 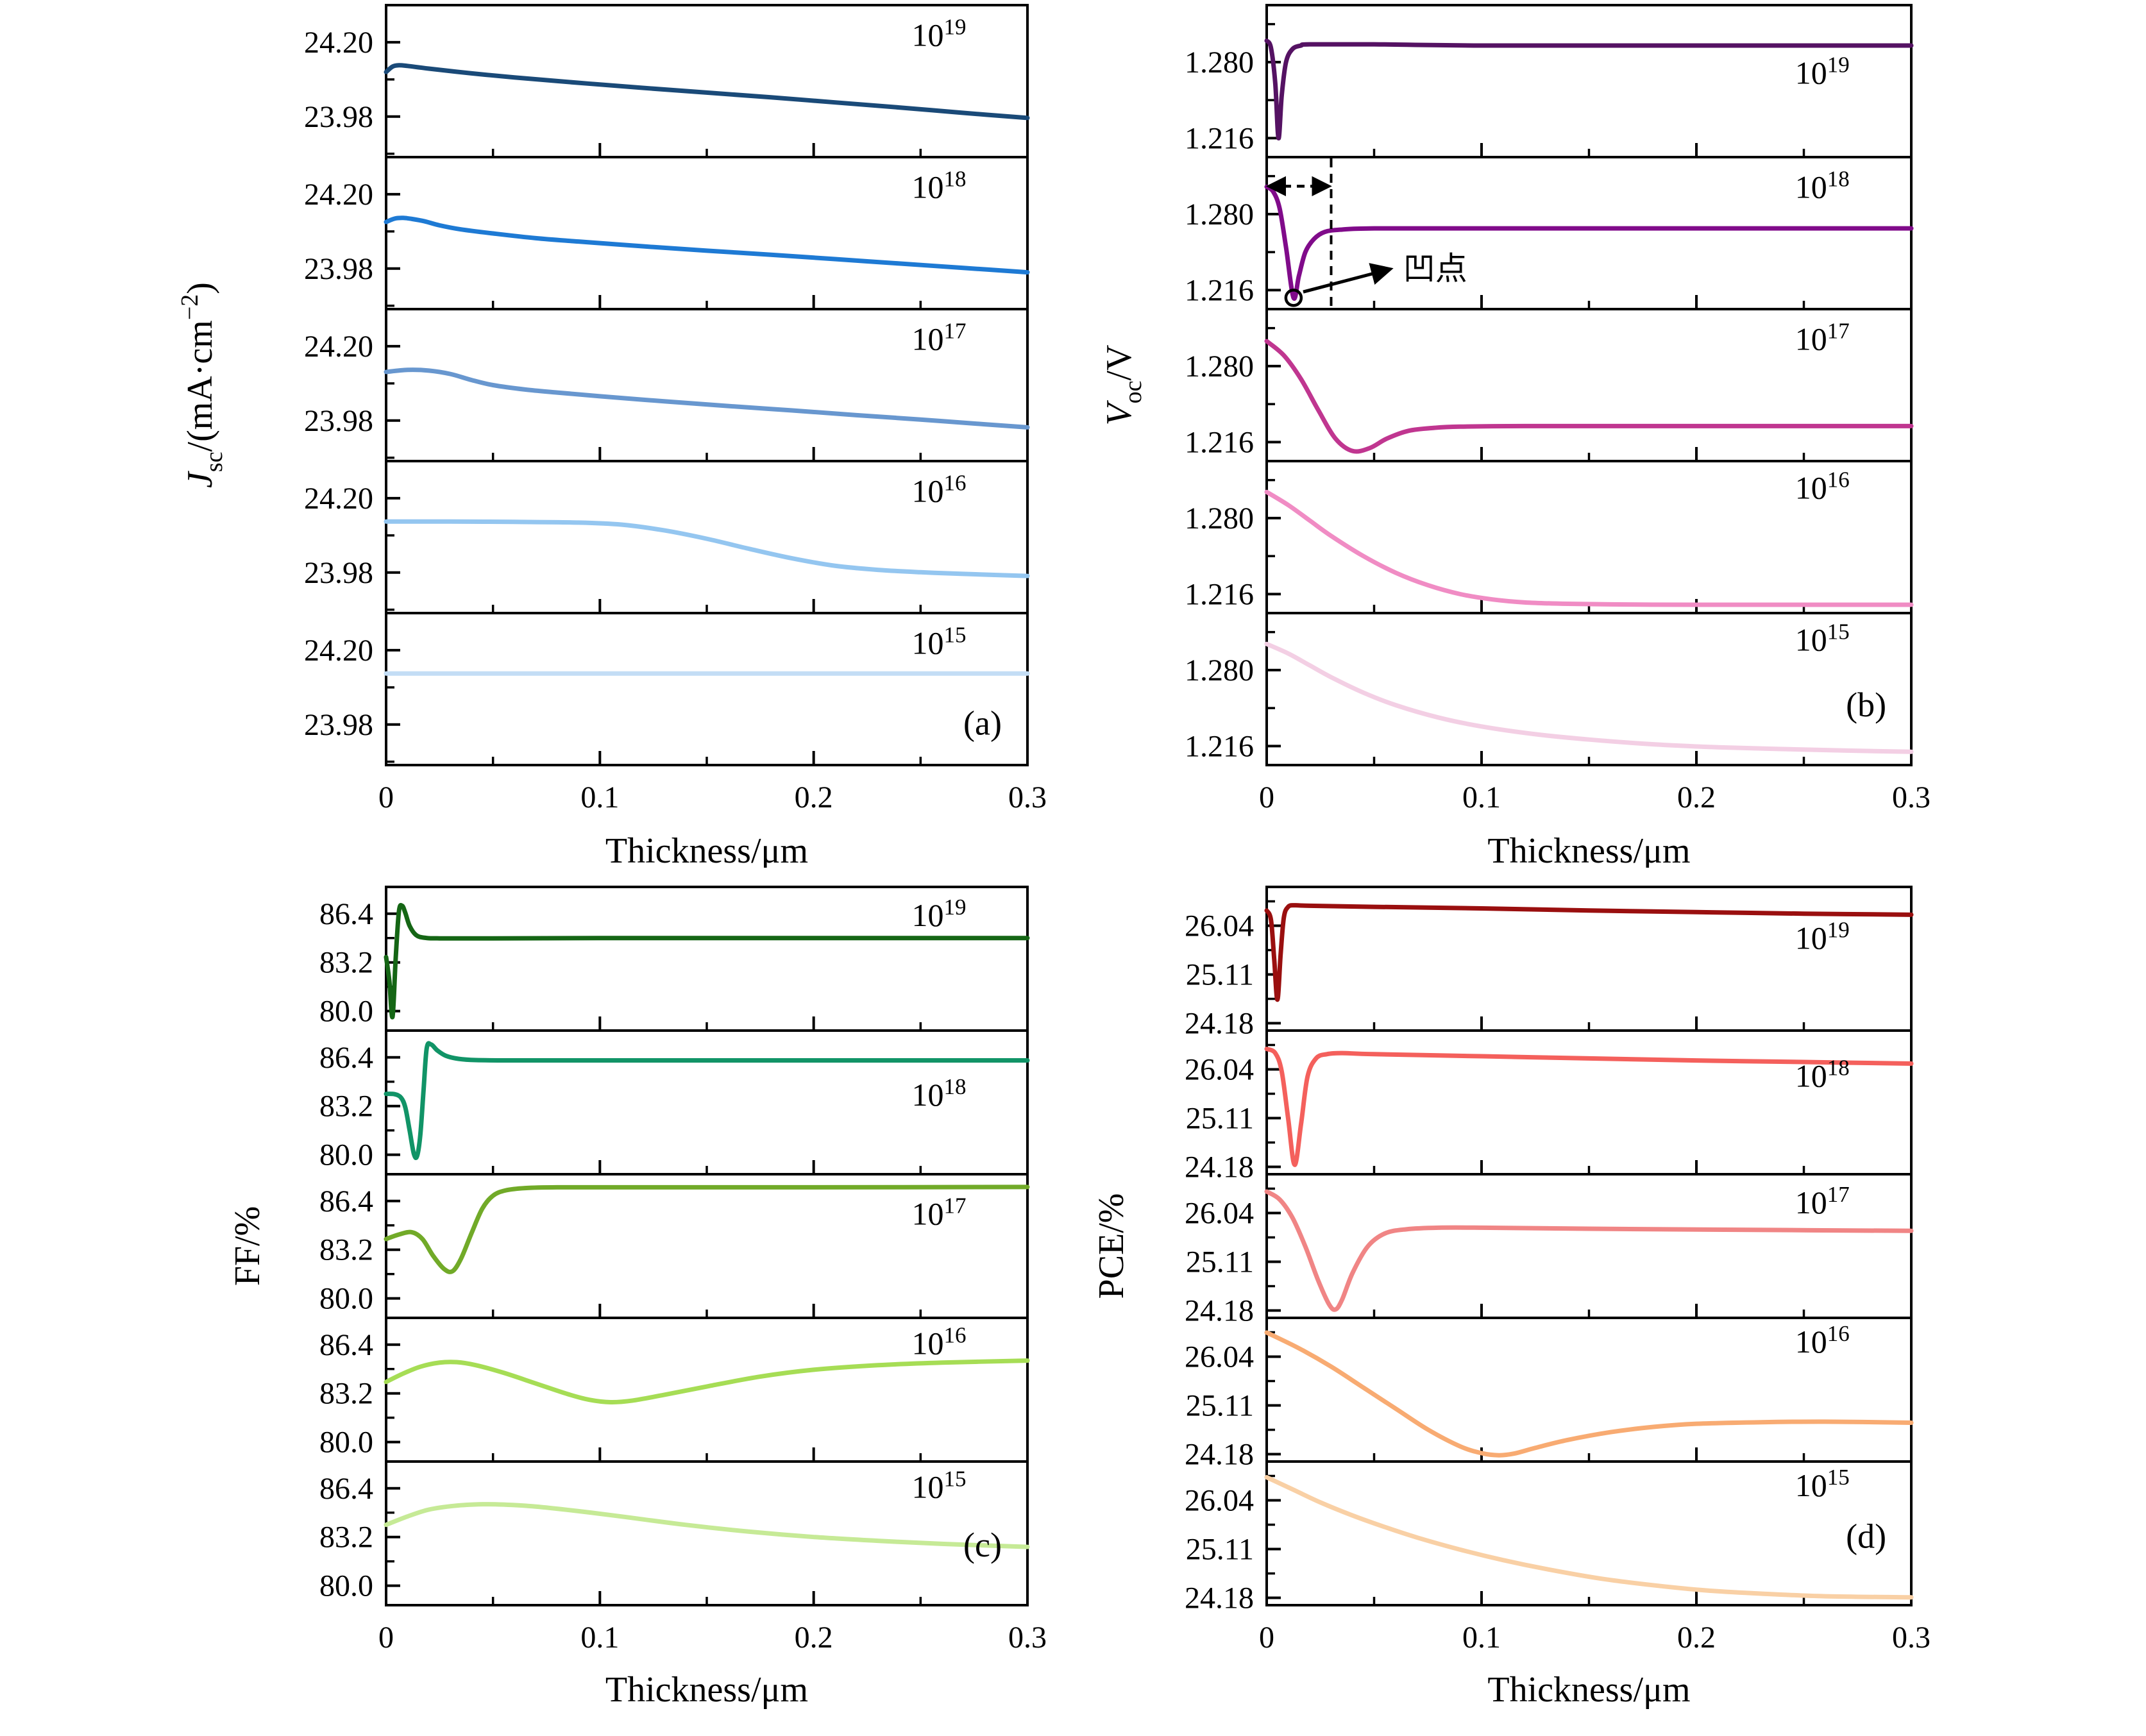 I want to click on y-axis-label-part: ), so click(x=200, y=288).